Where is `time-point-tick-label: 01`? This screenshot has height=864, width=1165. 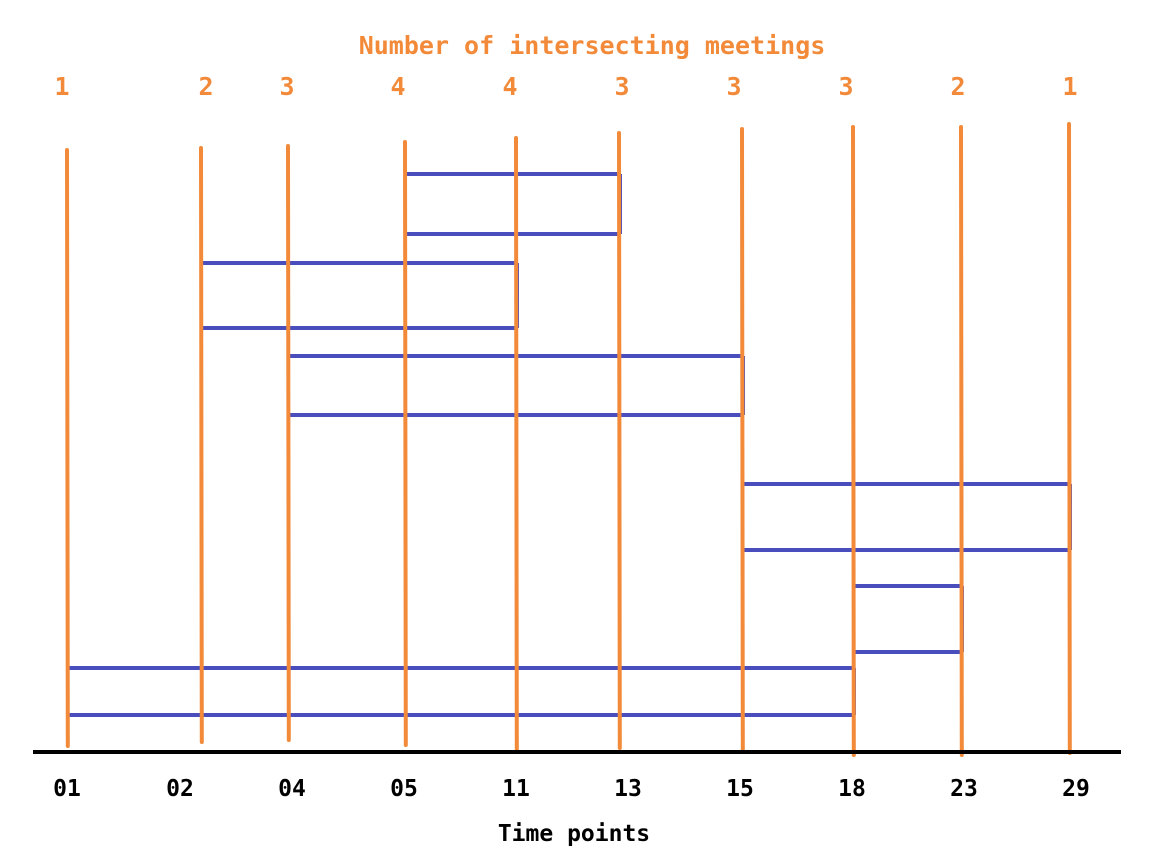
time-point-tick-label: 01 is located at coordinates (67, 789).